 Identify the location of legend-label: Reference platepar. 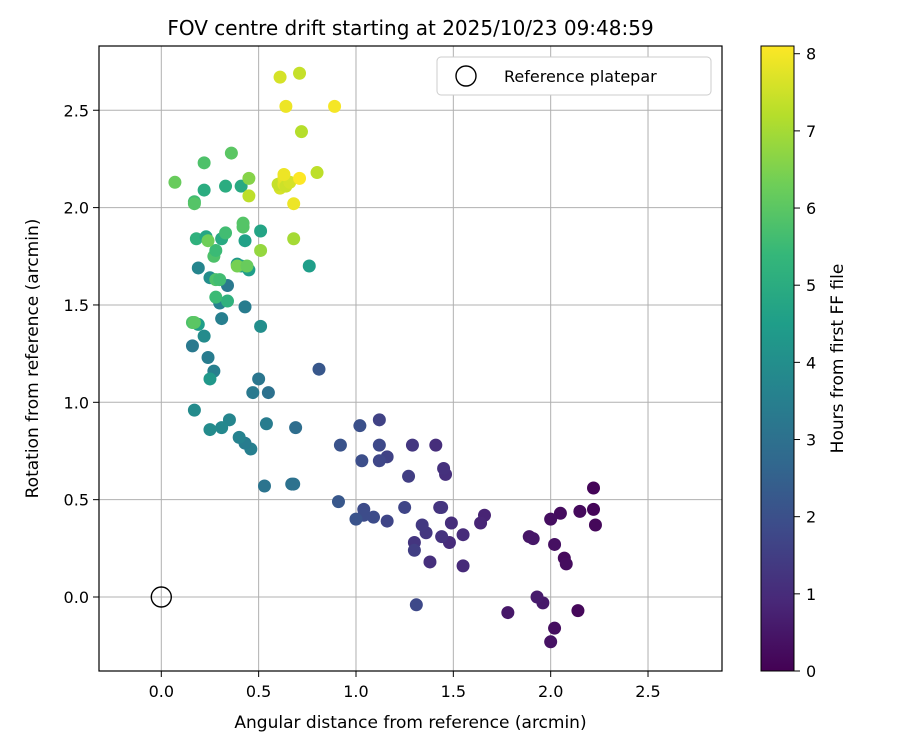
(580, 76).